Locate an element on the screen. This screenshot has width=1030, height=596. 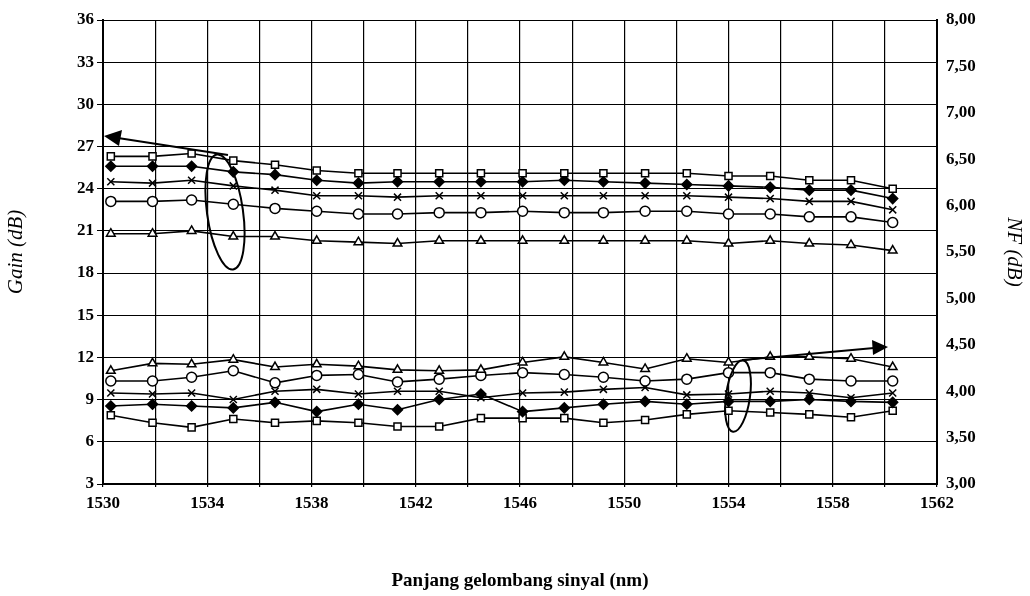
y2-tick-label: 6,00 is located at coordinates (961, 204).